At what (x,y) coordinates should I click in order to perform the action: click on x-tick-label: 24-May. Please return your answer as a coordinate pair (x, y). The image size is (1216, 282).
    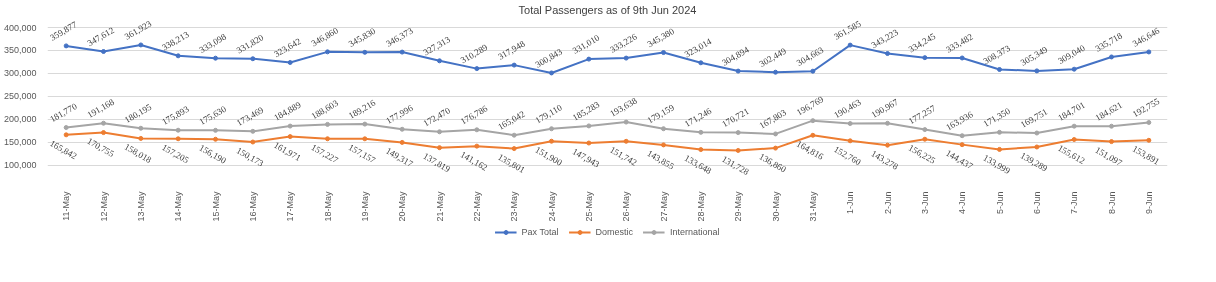
    Looking at the image, I should click on (551, 206).